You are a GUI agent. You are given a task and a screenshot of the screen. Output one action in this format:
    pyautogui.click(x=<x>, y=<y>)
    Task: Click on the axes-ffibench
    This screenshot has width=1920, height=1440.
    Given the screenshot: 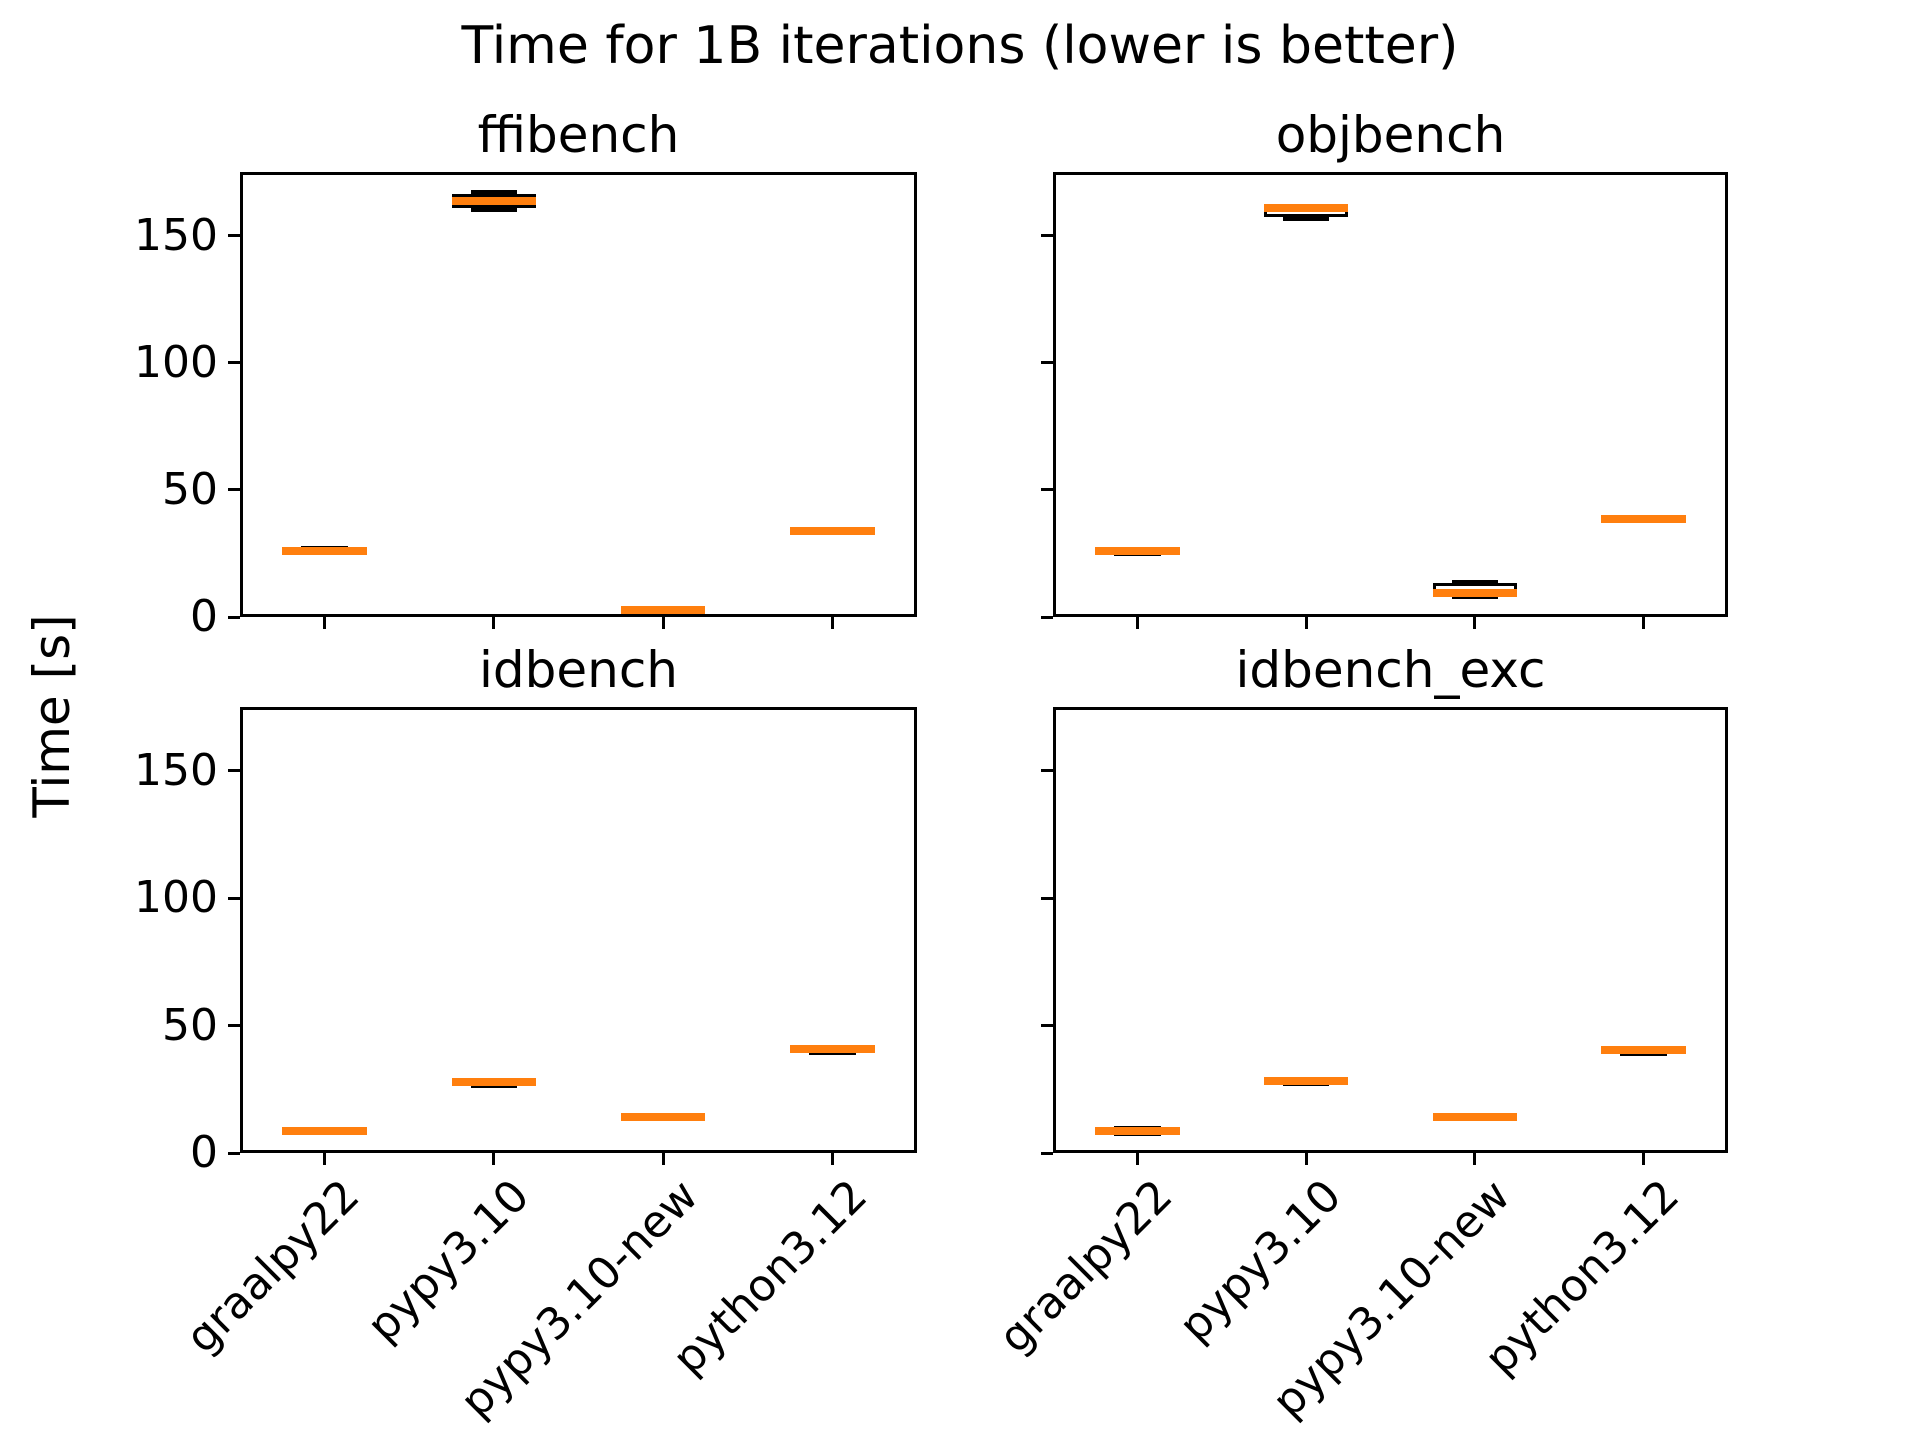 What is the action you would take?
    pyautogui.click(x=578, y=394)
    